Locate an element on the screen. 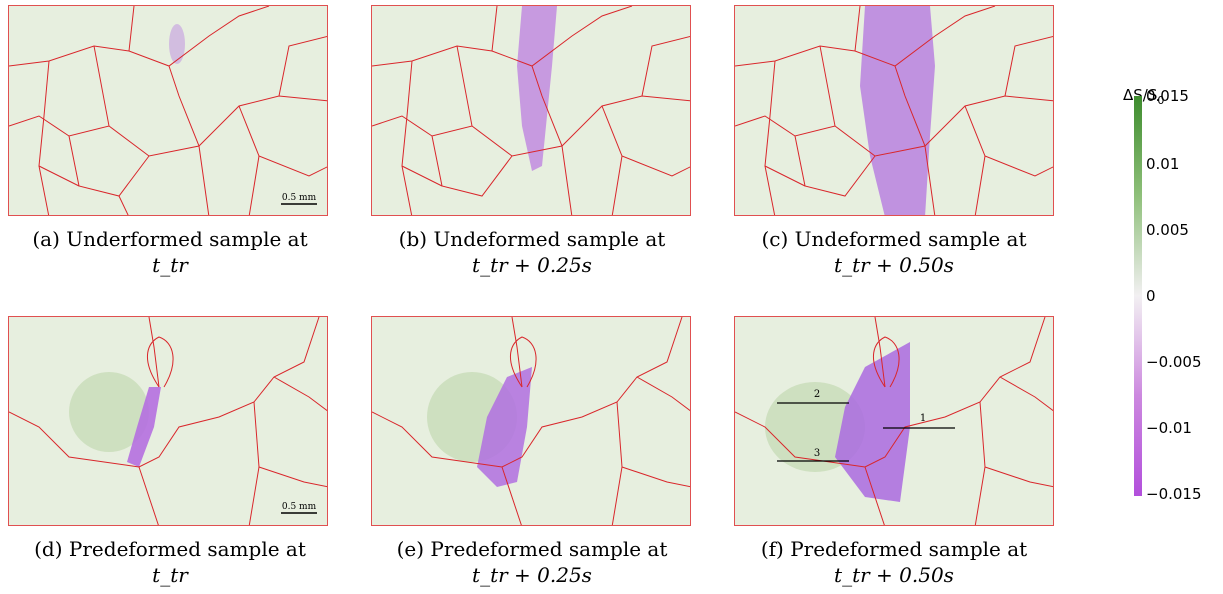 The width and height of the screenshot is (1223, 594). caption-f: (f) Predeformed sample at t_tr + 0.50s is located at coordinates (894, 562).